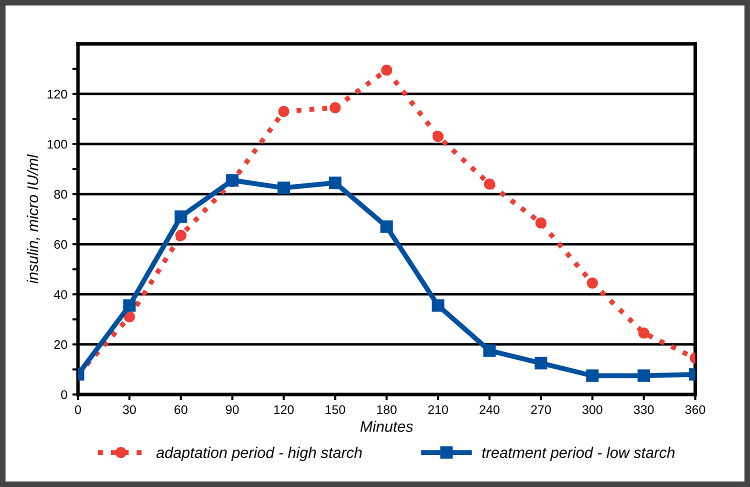 This screenshot has height=487, width=750. Describe the element at coordinates (387, 409) in the screenshot. I see `x-tick-label: 180` at that location.